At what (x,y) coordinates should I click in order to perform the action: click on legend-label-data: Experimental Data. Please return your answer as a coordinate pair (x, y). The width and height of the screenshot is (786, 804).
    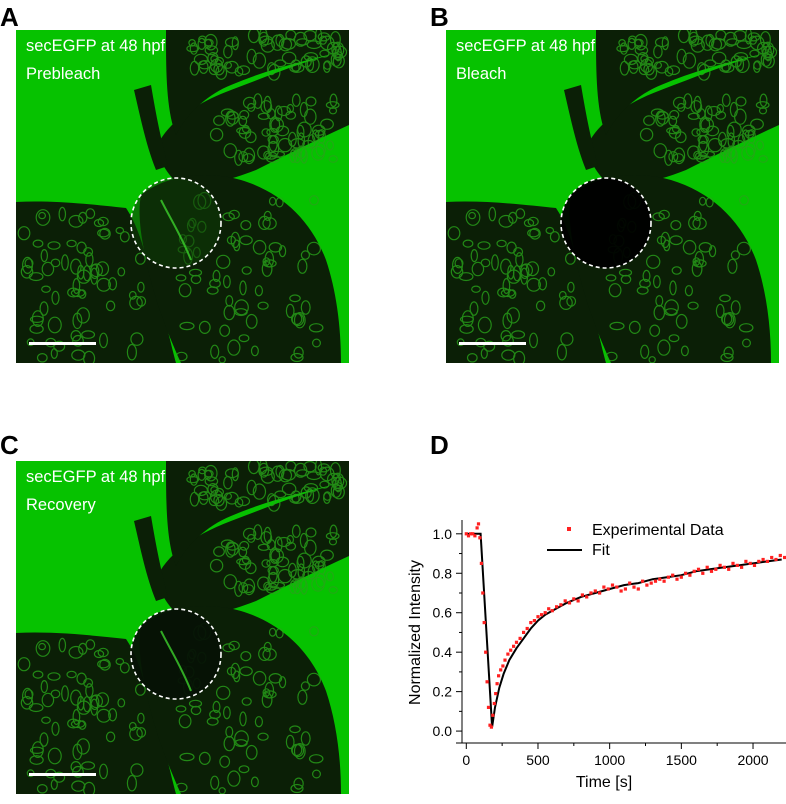
    Looking at the image, I should click on (658, 530).